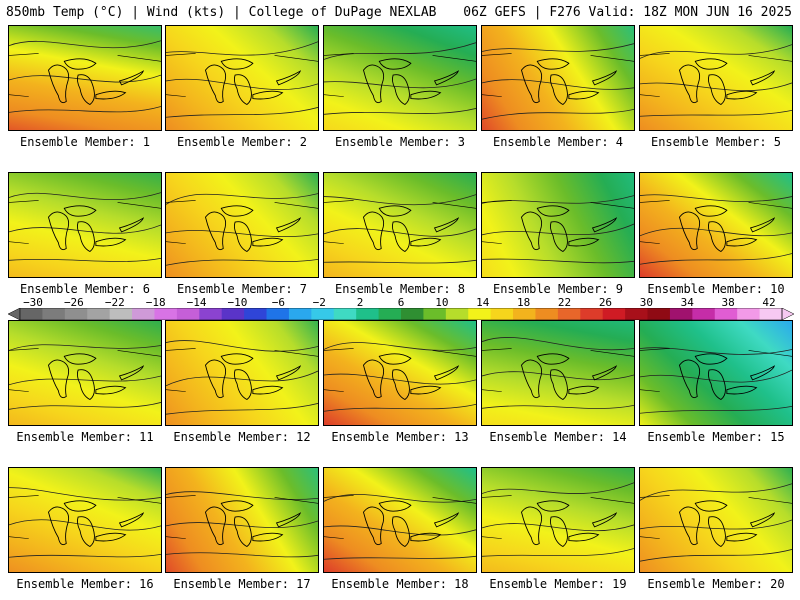 Image resolution: width=800 pixels, height=600 pixels. I want to click on colorbar-tick-label: 38, so click(728, 302).